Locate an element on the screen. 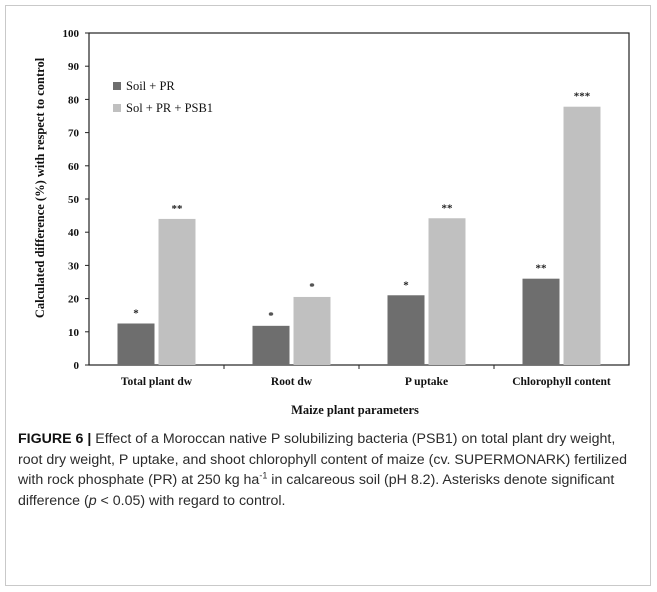 This screenshot has width=657, height=592. y-tick-label: 100 is located at coordinates (71, 34).